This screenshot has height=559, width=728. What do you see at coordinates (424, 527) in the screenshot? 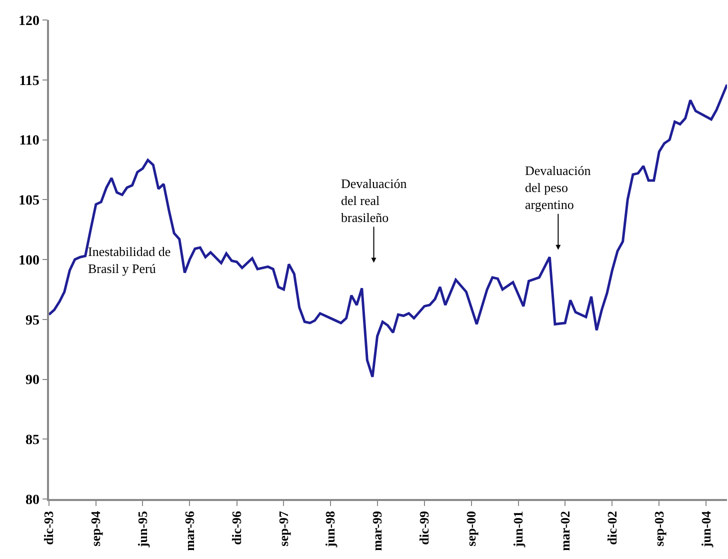
I see `x-tick-label: dic-99` at bounding box center [424, 527].